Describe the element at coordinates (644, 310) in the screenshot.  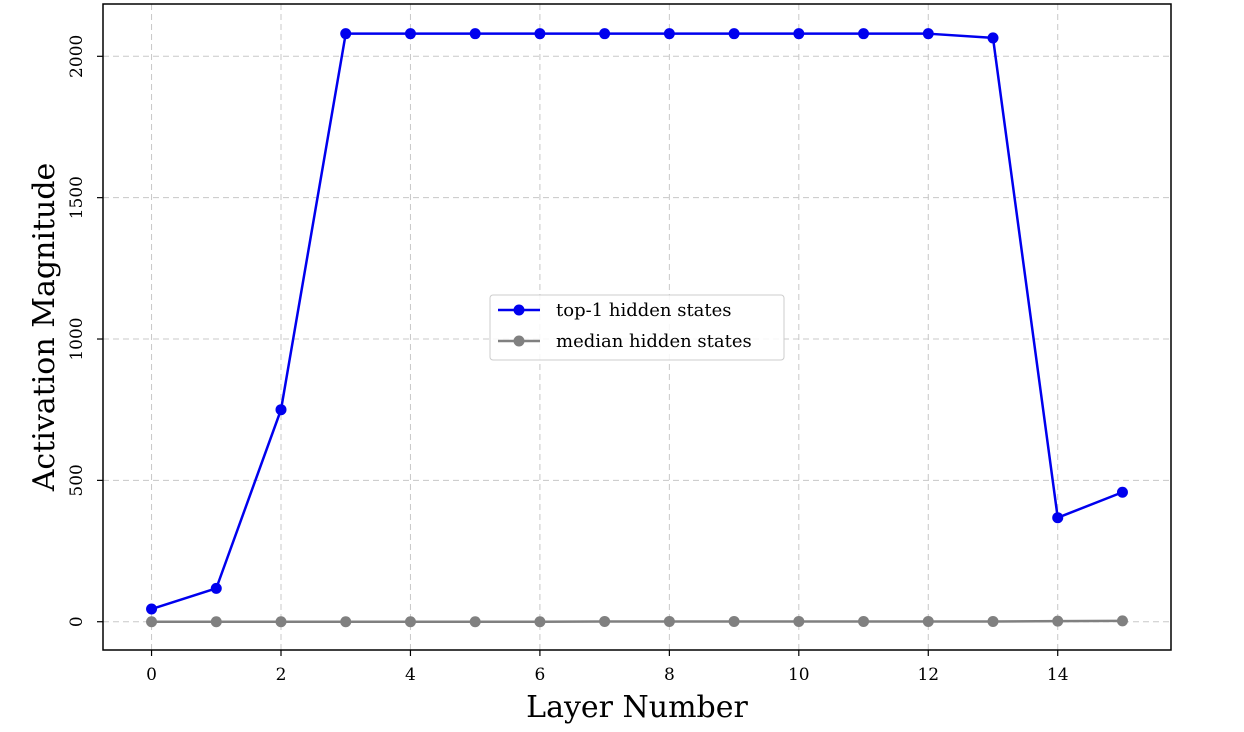
I see `legend-label-top1: top-1 hidden states` at that location.